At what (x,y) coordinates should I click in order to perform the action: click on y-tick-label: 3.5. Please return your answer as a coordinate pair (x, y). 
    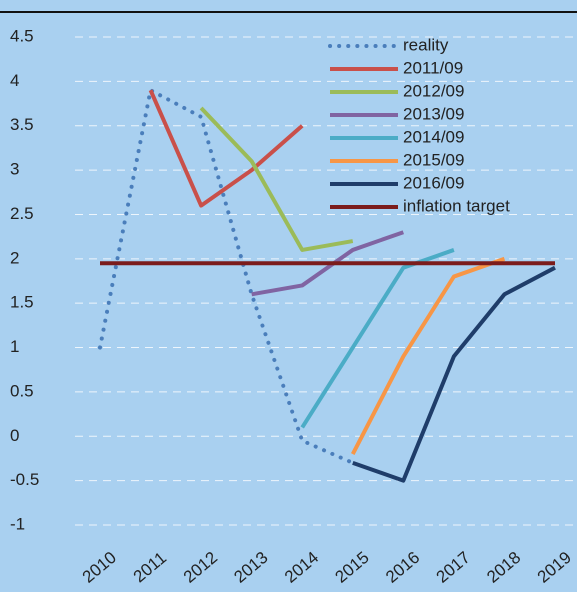
    Looking at the image, I should click on (22, 124).